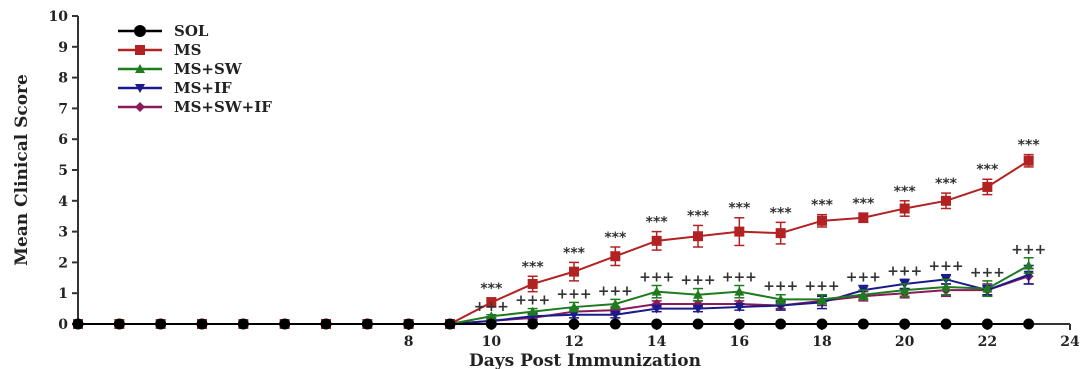 The image size is (1081, 369). I want to click on legend-label: MS, so click(187, 50).